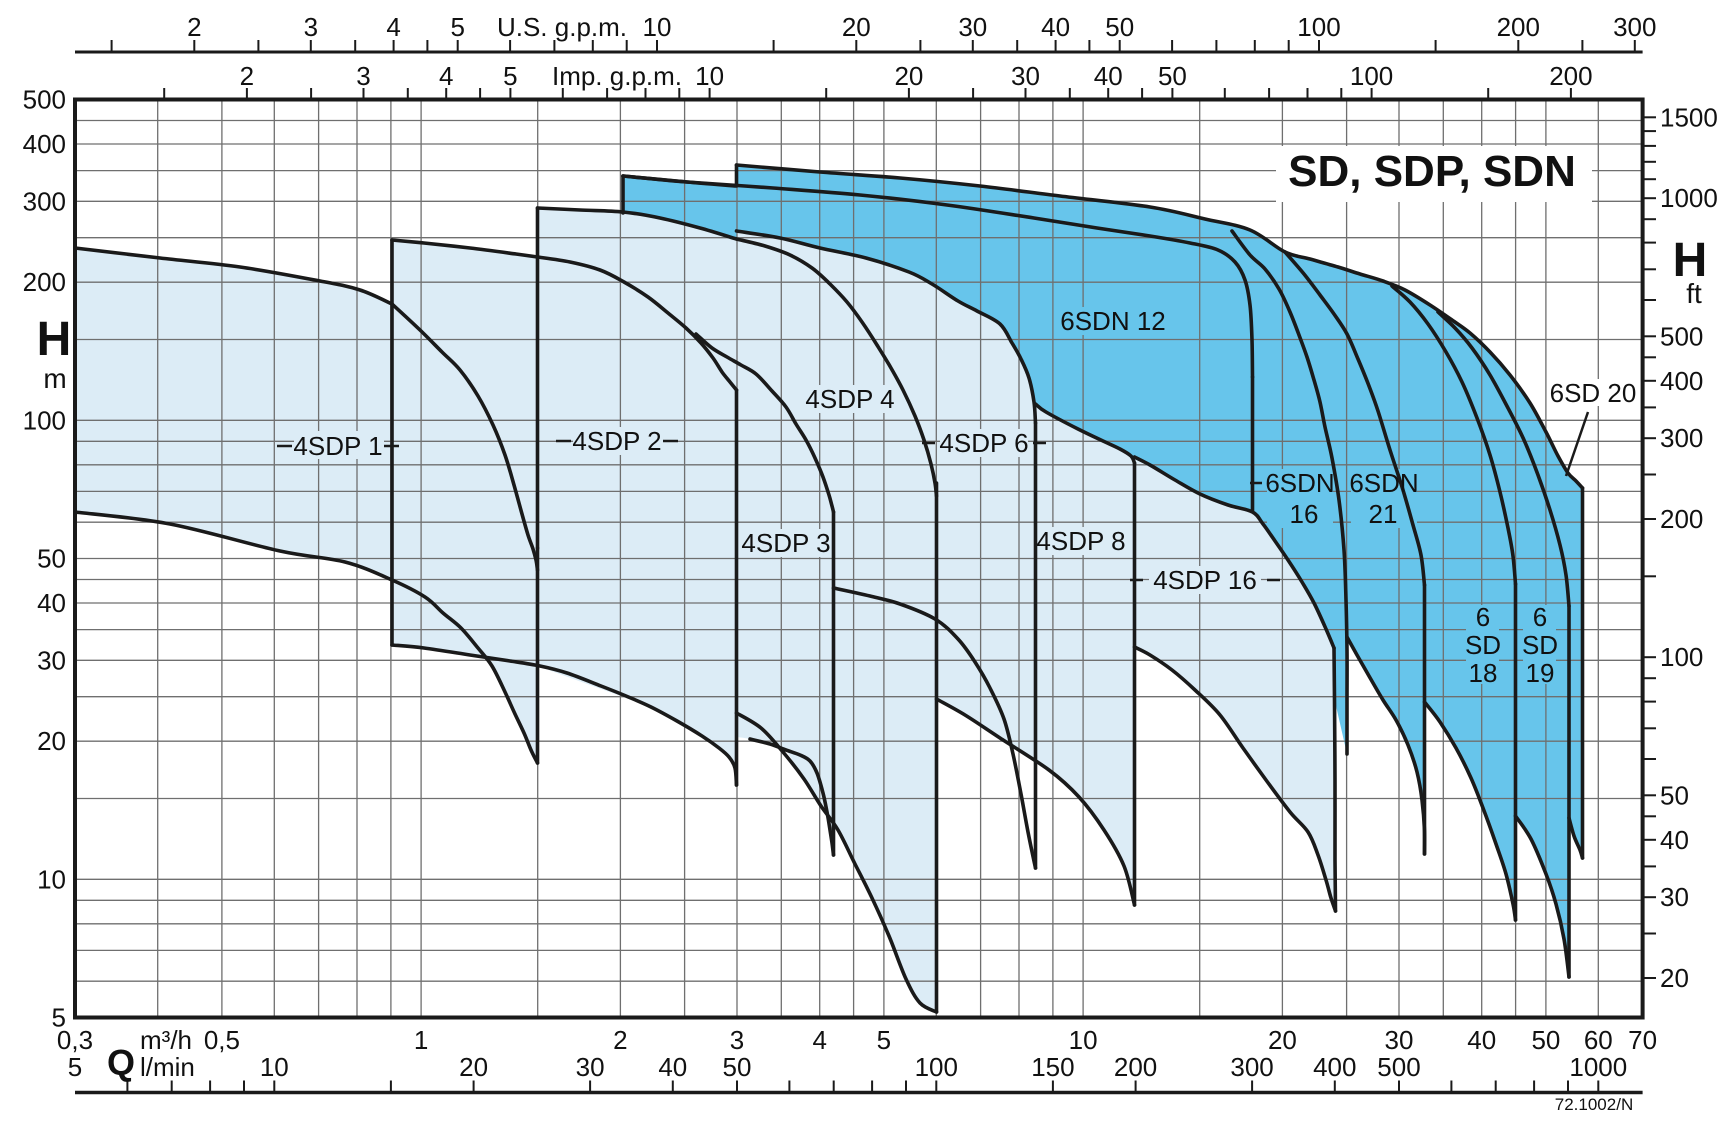 Image resolution: width=1730 pixels, height=1135 pixels. I want to click on svg-text: U.S. g.p.m., so click(562, 27).